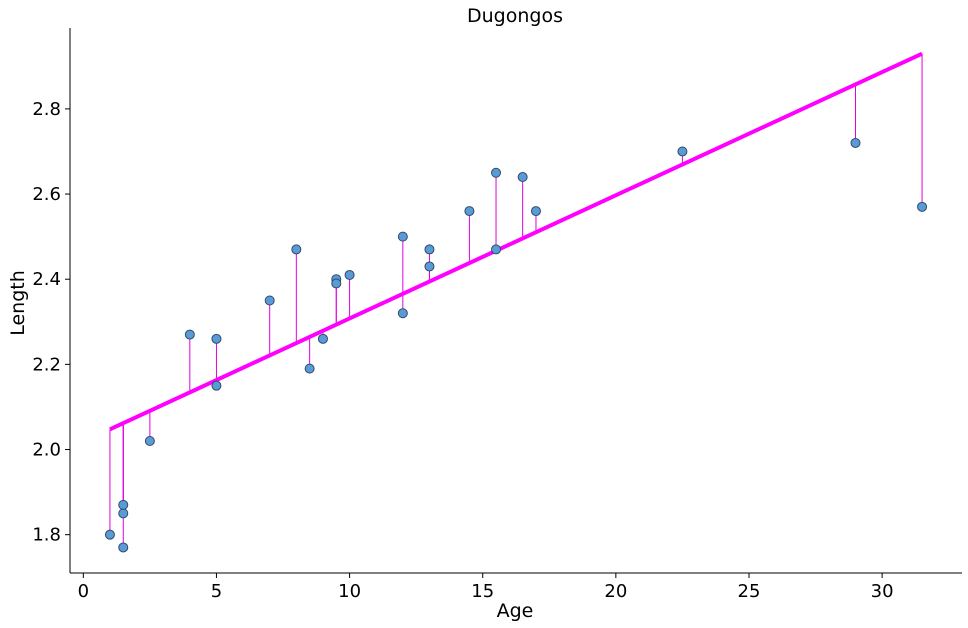 This screenshot has width=968, height=628. Describe the element at coordinates (18, 303) in the screenshot. I see `y-axis-label: Length` at that location.